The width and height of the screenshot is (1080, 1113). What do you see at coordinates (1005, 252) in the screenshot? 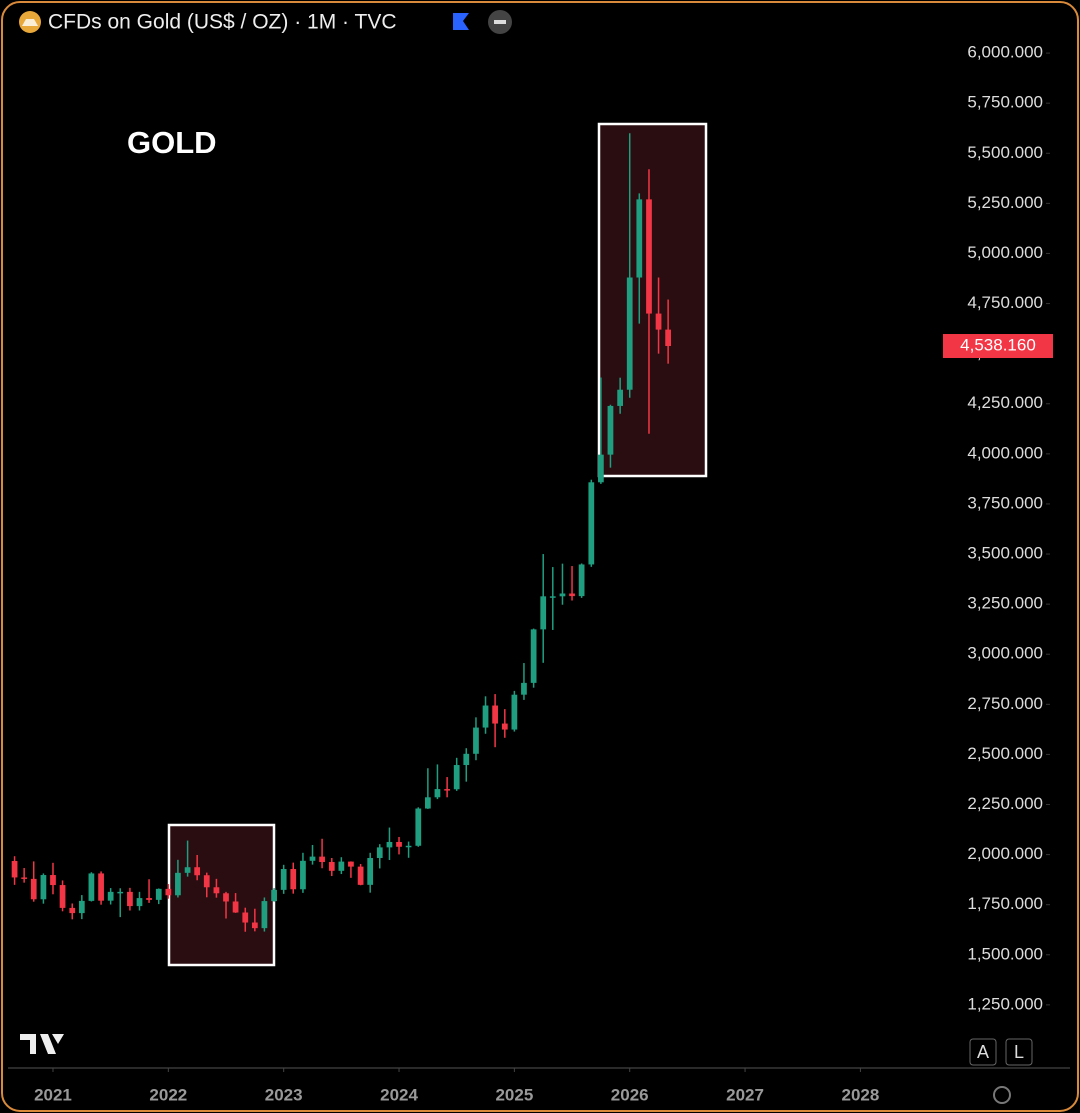
I see `y-tick-label: 5,000.000` at bounding box center [1005, 252].